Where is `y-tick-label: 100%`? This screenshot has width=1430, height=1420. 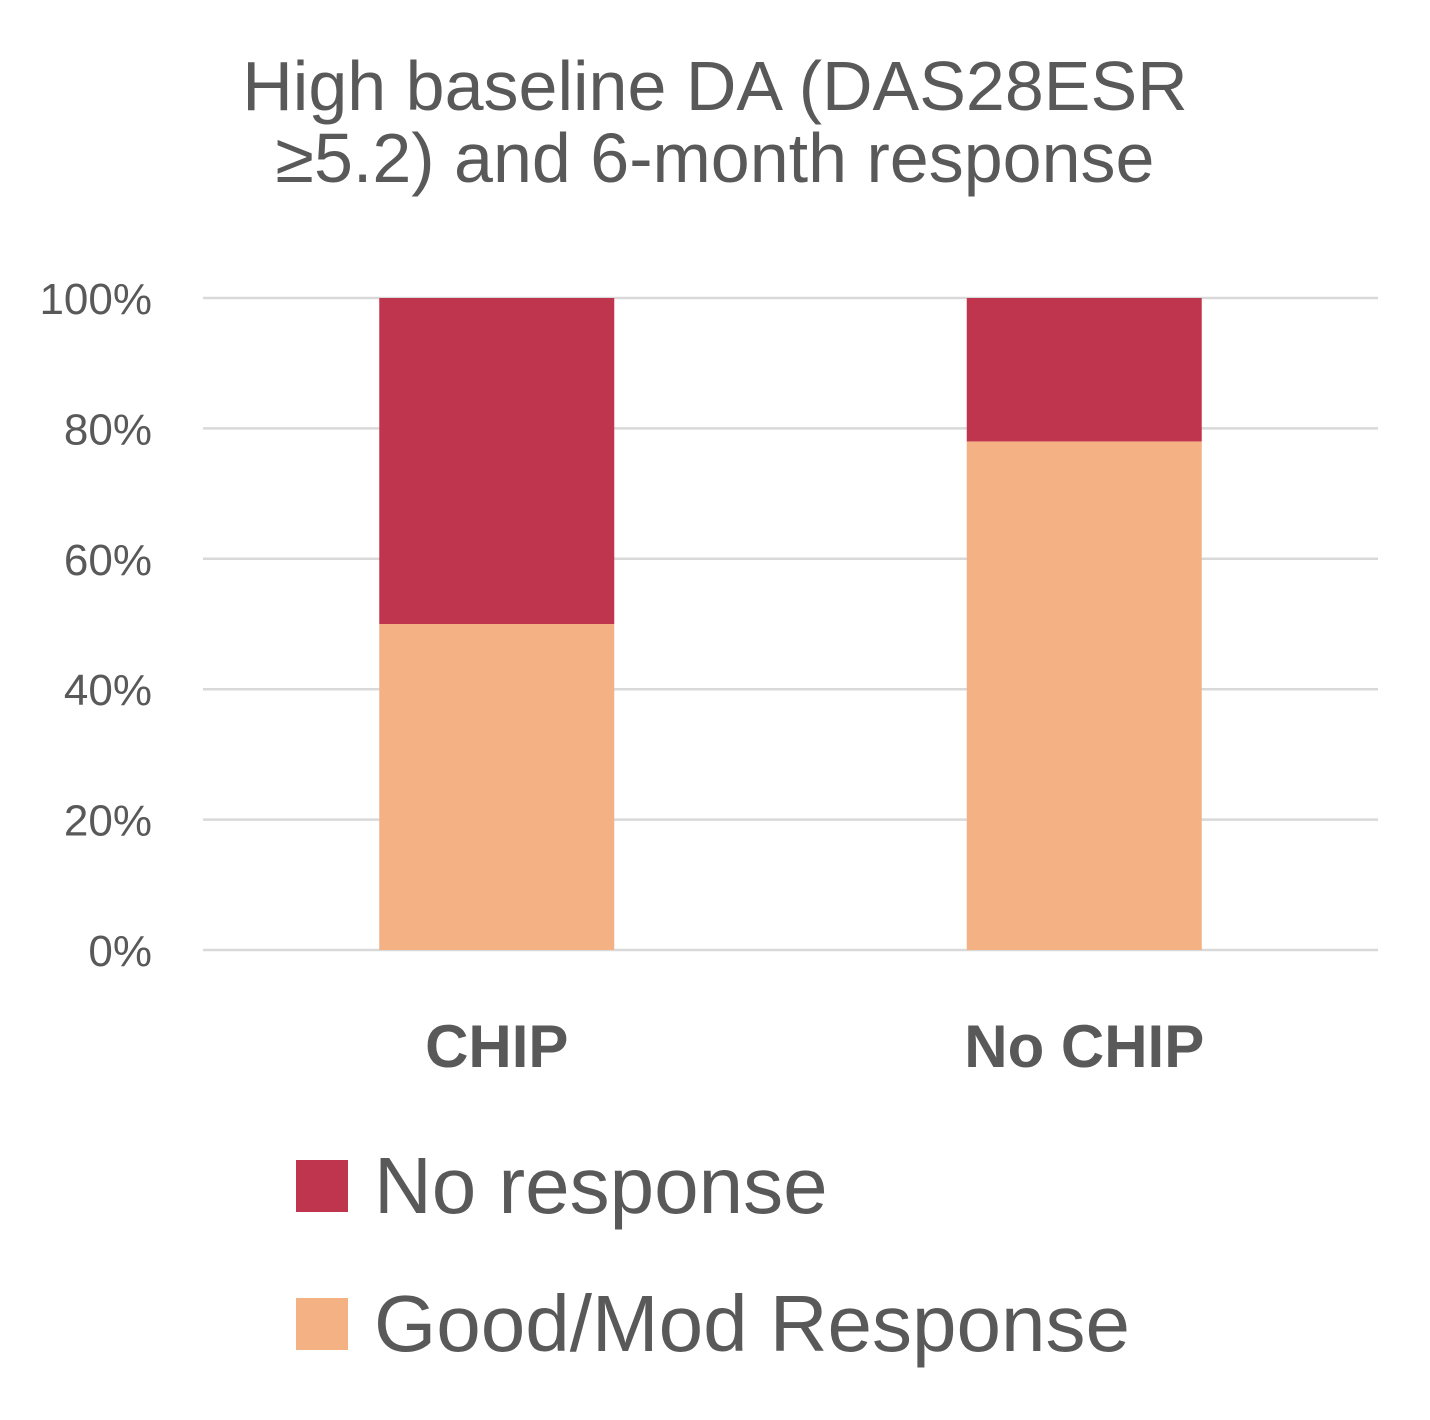 y-tick-label: 100% is located at coordinates (95, 299).